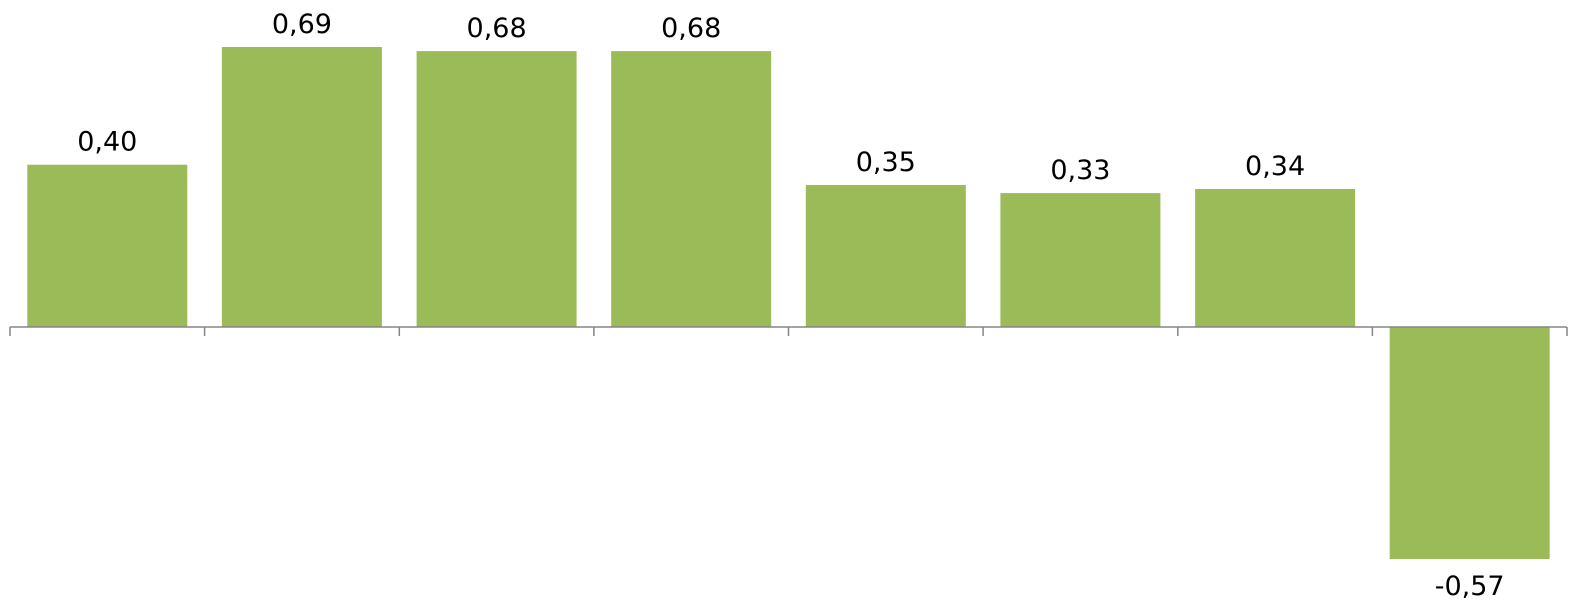  I want to click on data-label-5: 0,35, so click(886, 162).